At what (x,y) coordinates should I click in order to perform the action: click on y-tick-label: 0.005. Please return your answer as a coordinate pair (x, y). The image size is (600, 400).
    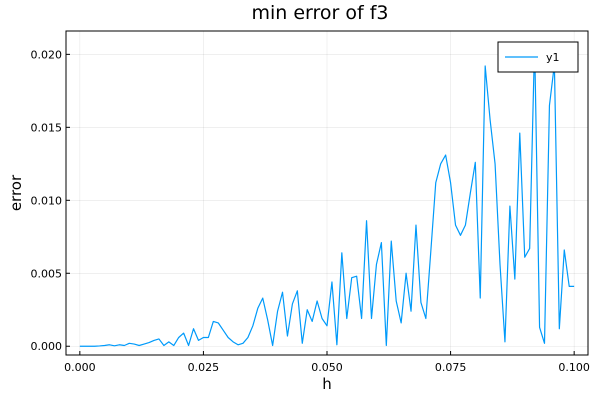
    Looking at the image, I should click on (47, 273).